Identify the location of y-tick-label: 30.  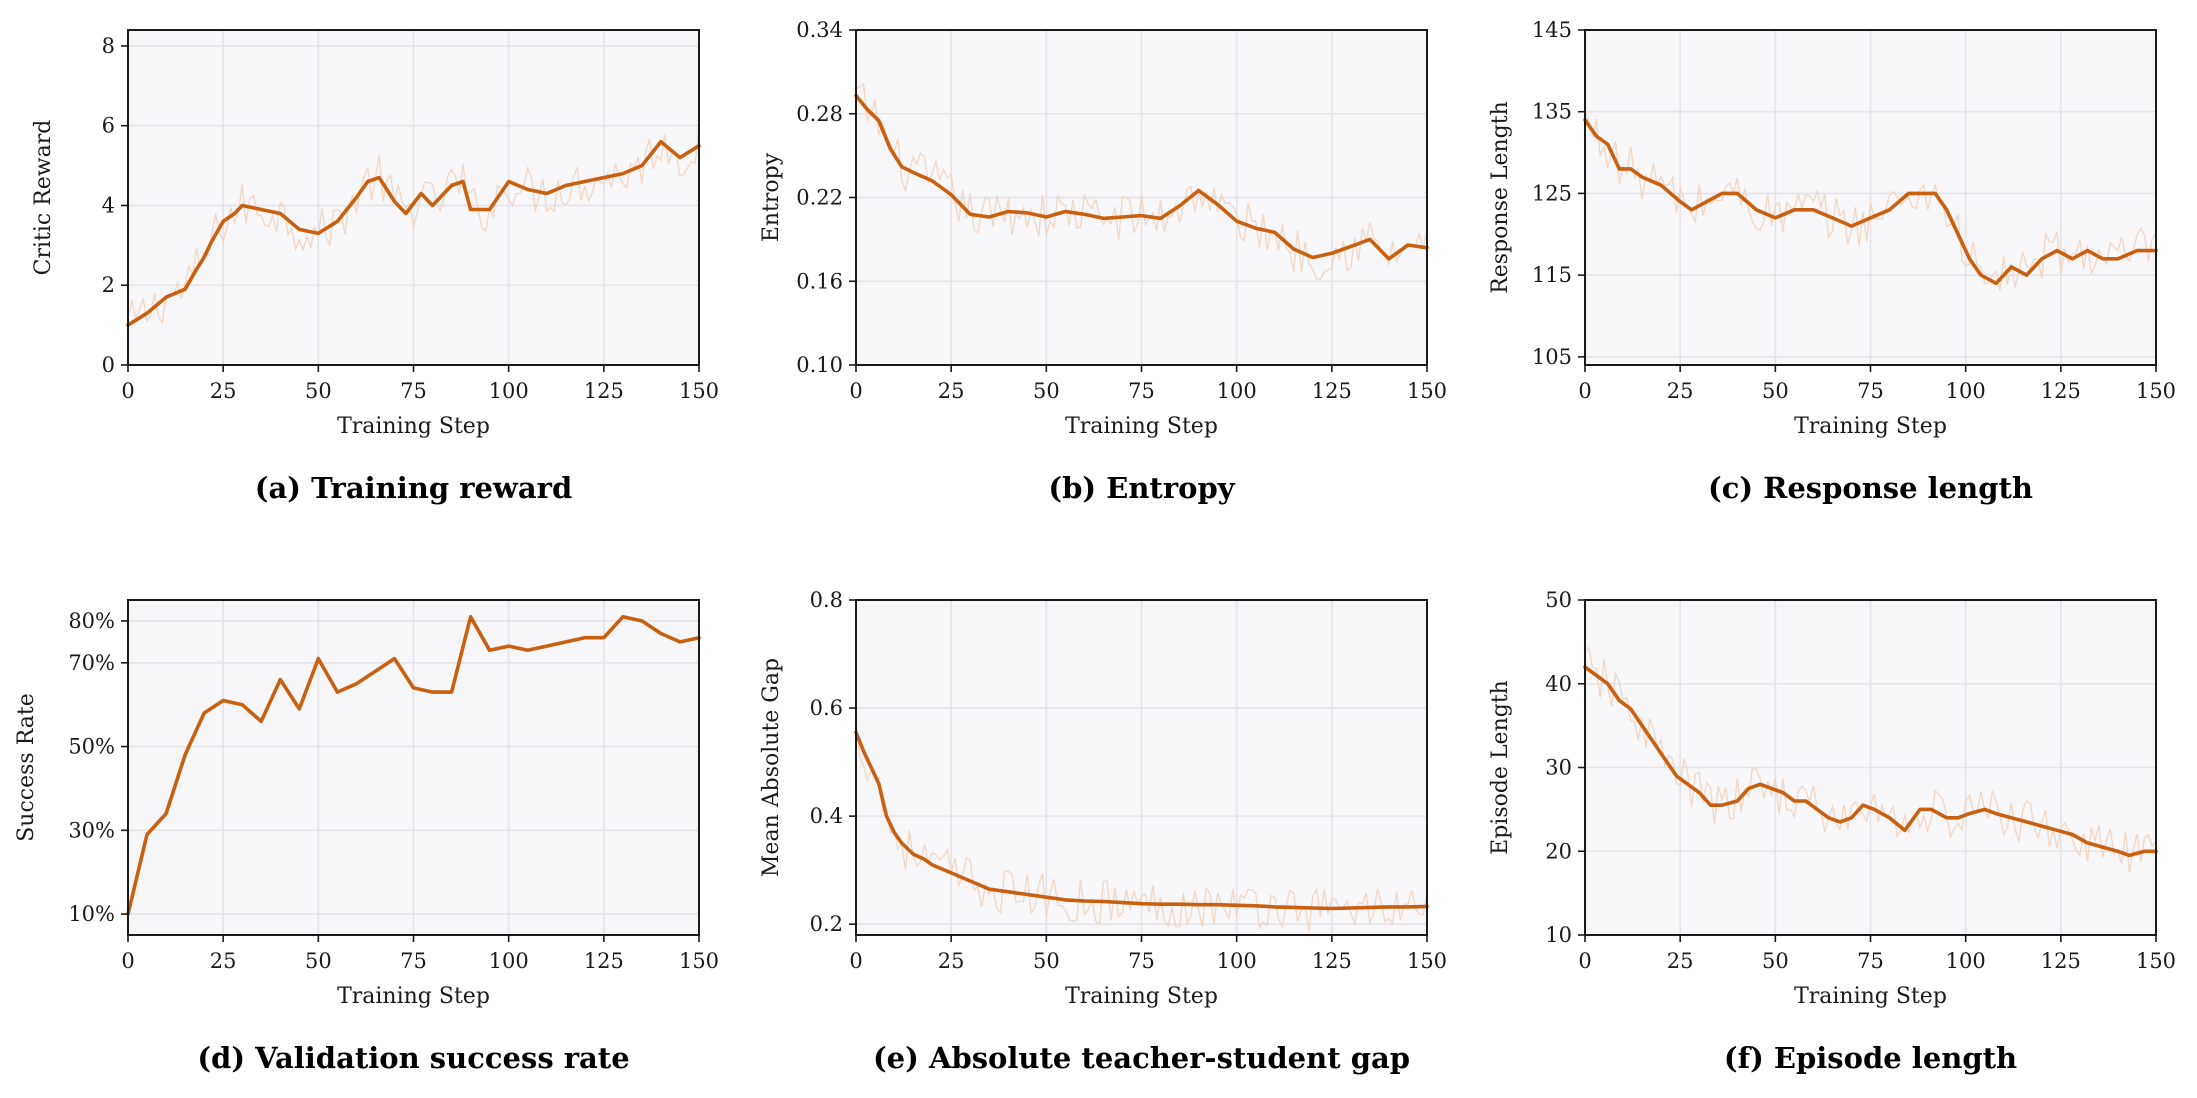
(1558, 768).